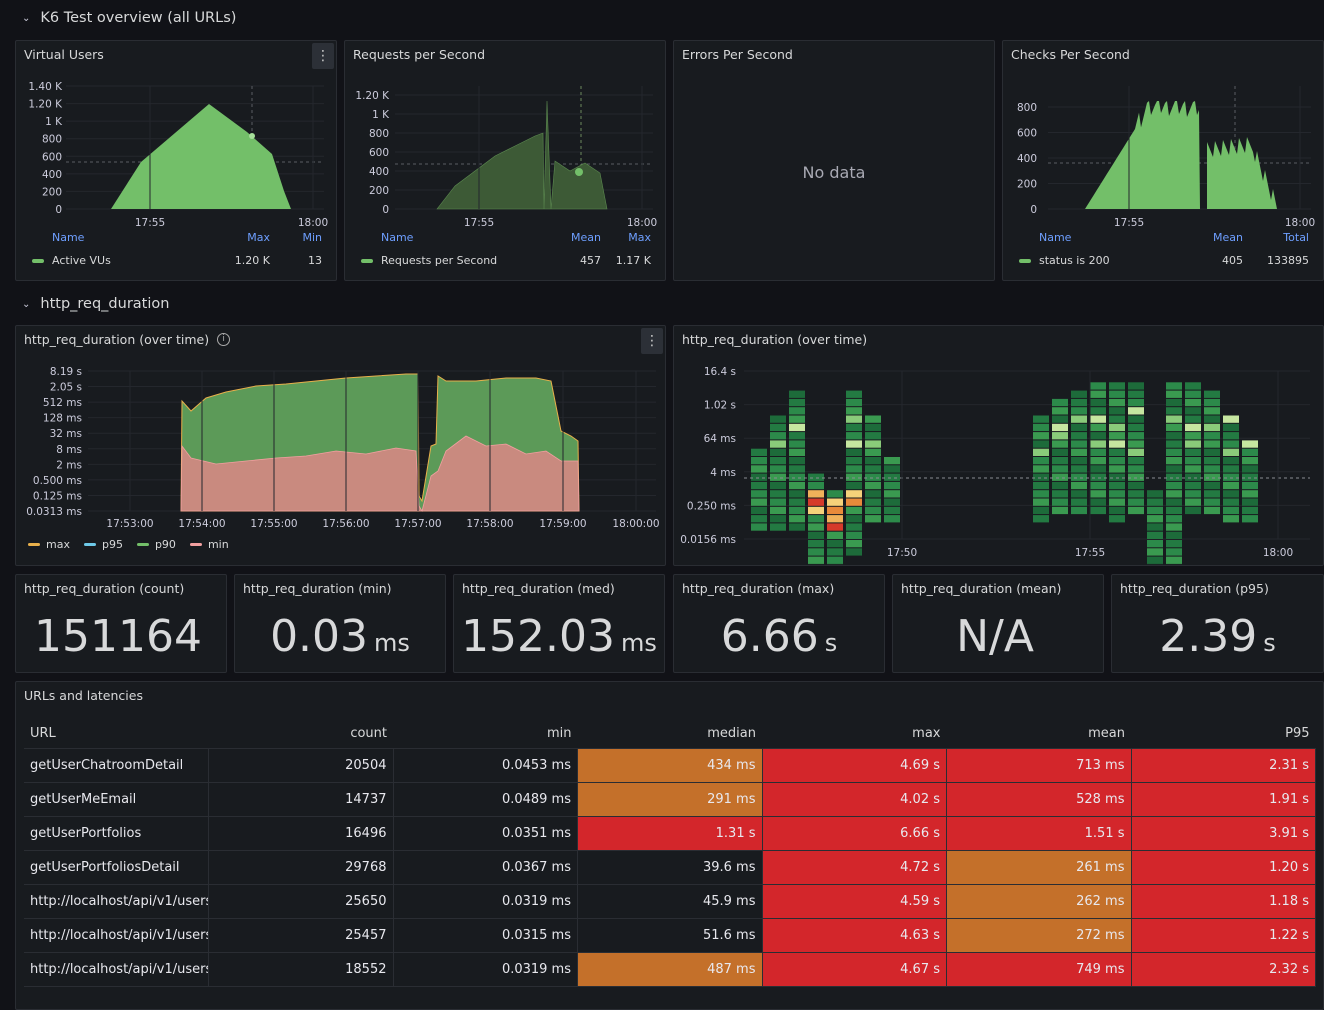 This screenshot has width=1324, height=1010. What do you see at coordinates (392, 643) in the screenshot?
I see `stat-unit: ms` at bounding box center [392, 643].